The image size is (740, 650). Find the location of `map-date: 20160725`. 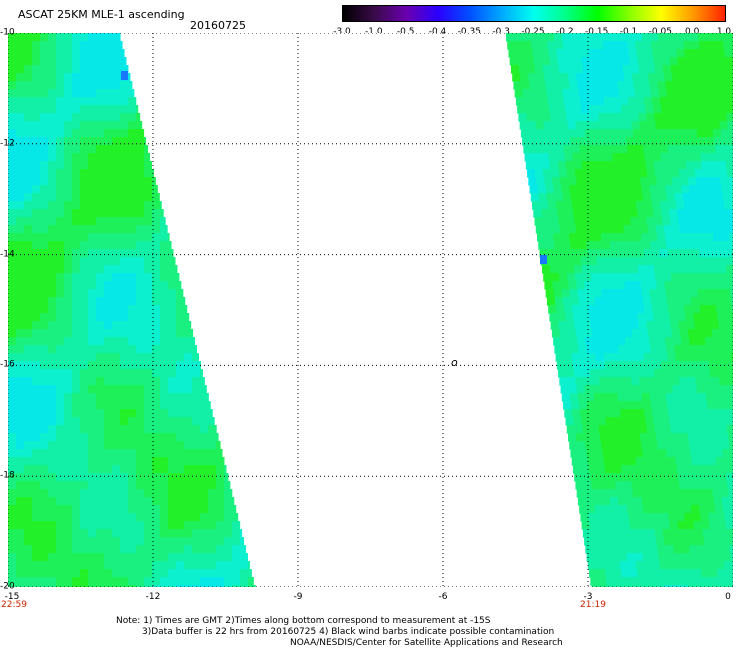

map-date: 20160725 is located at coordinates (218, 25).